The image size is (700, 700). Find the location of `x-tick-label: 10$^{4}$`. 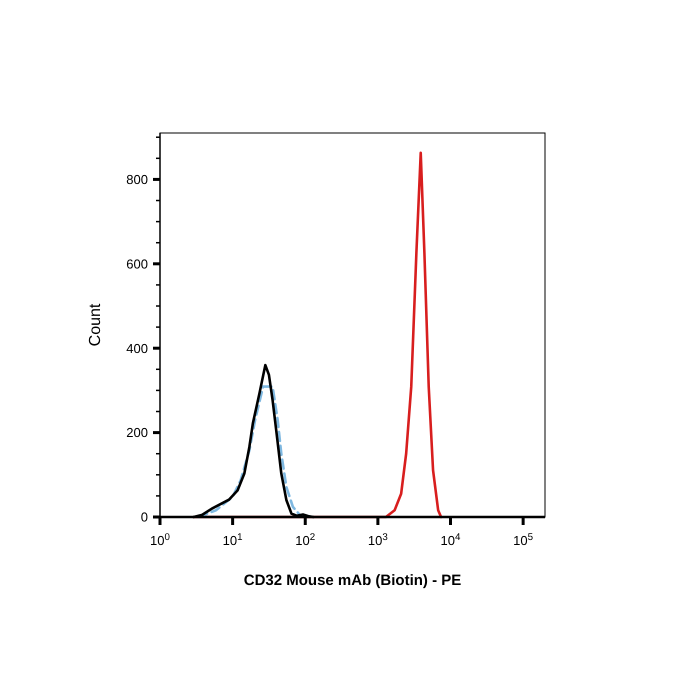

x-tick-label: 10$^{4}$ is located at coordinates (451, 540).